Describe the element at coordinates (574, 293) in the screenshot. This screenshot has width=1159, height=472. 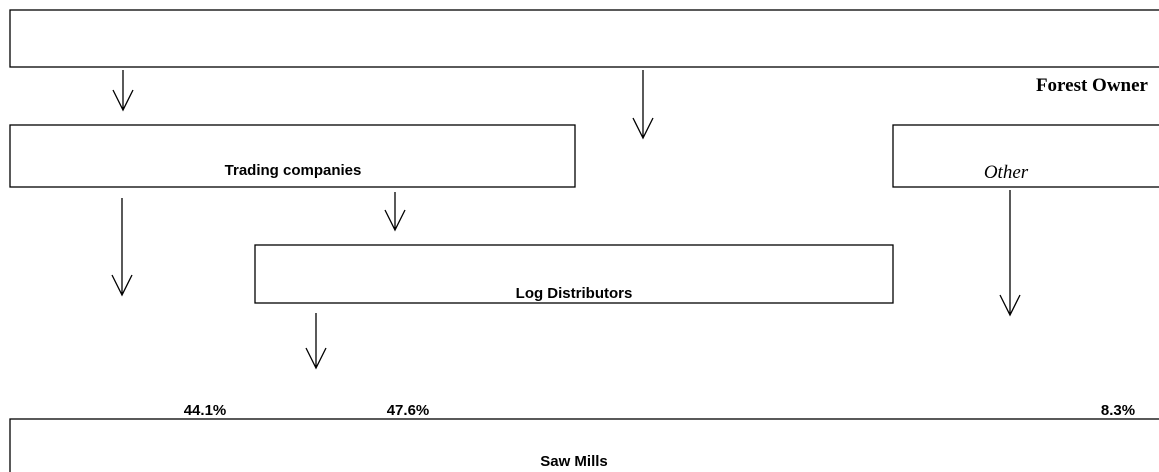
I see `log-distributors-label: Log Distributors` at that location.